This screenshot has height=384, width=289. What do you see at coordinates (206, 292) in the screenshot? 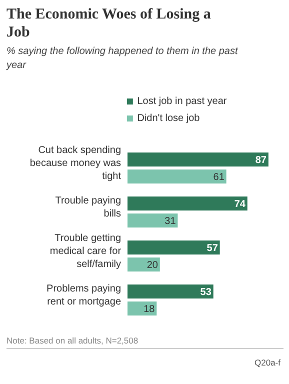
I see `data-label: 53` at bounding box center [206, 292].